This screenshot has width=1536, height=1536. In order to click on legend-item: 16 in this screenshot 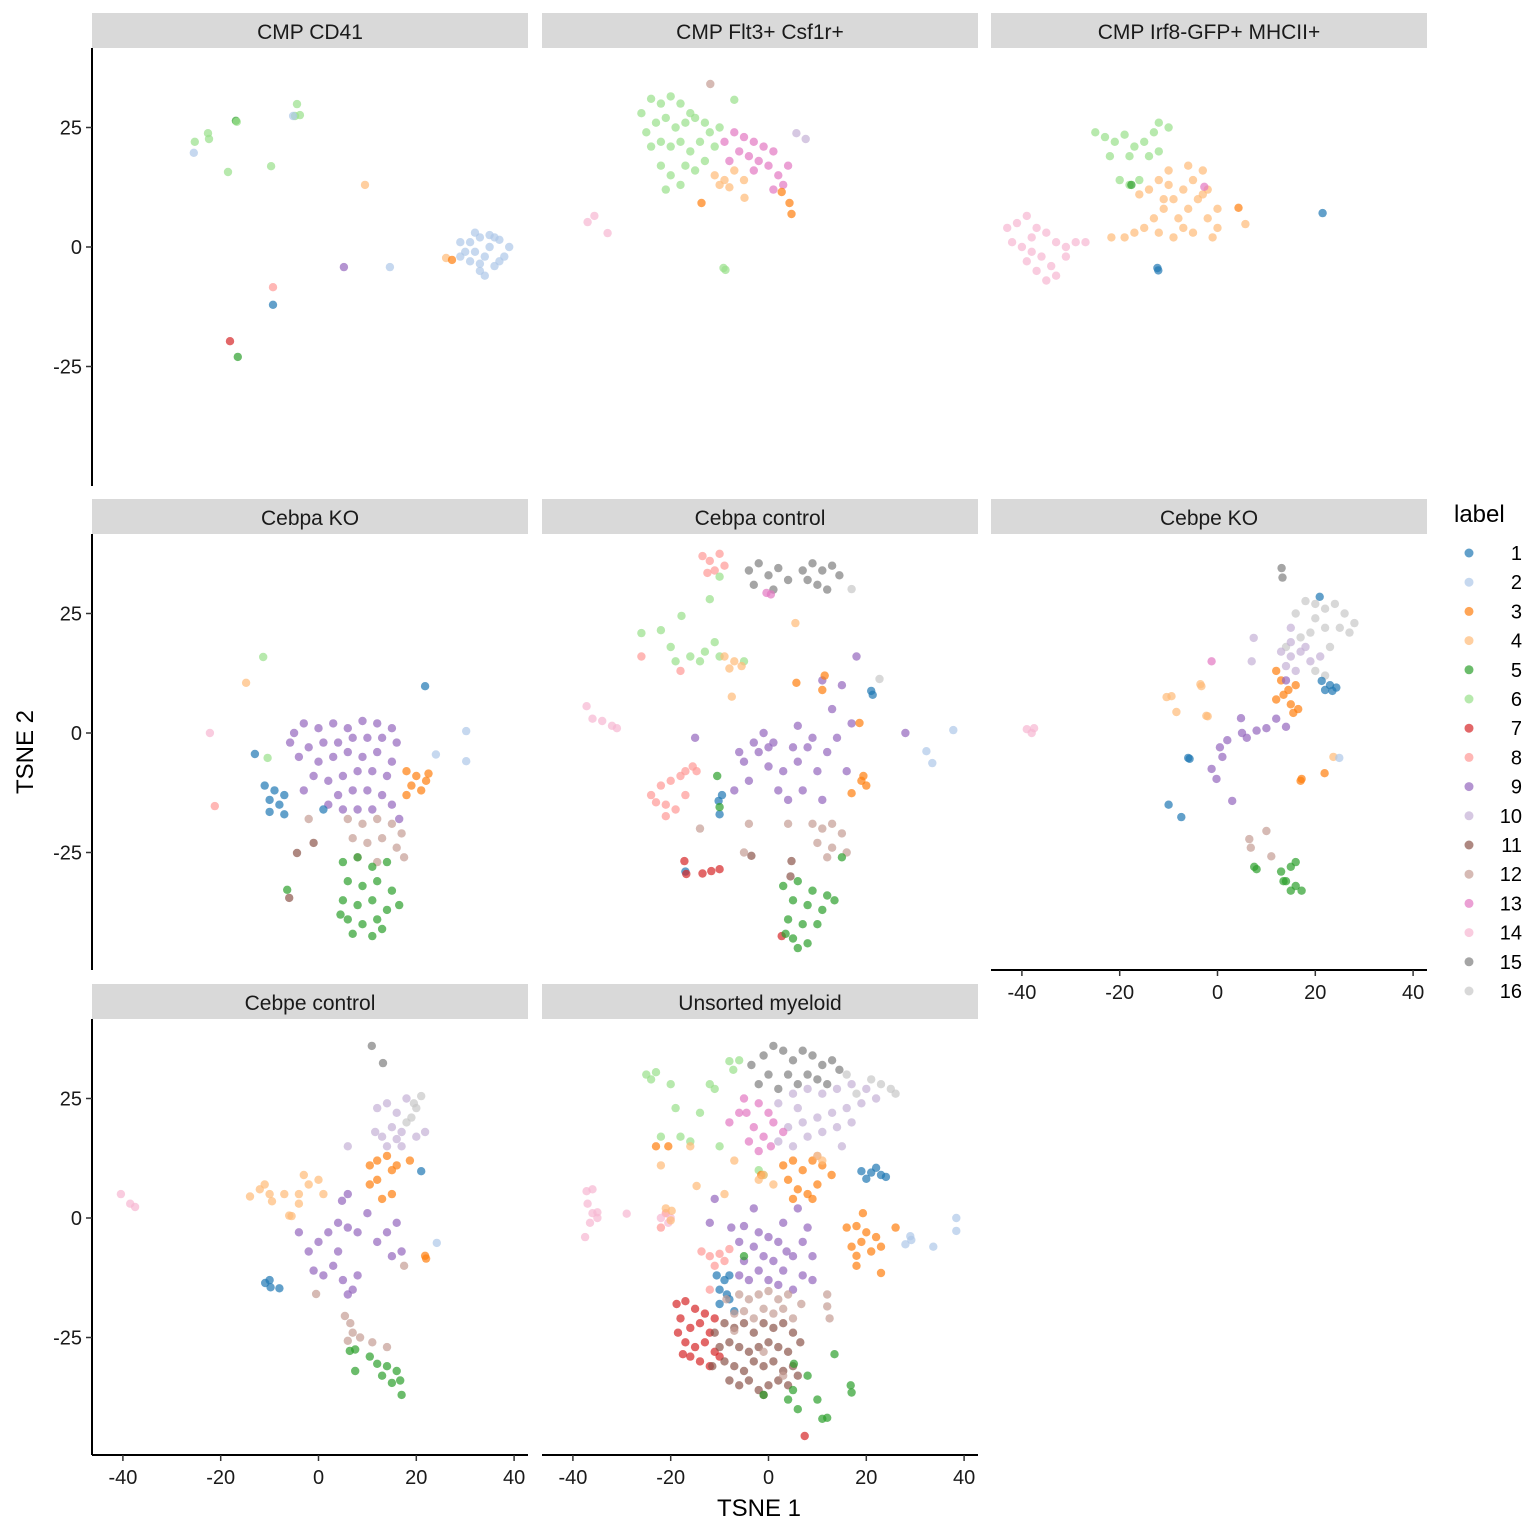, I will do `click(1493, 992)`.